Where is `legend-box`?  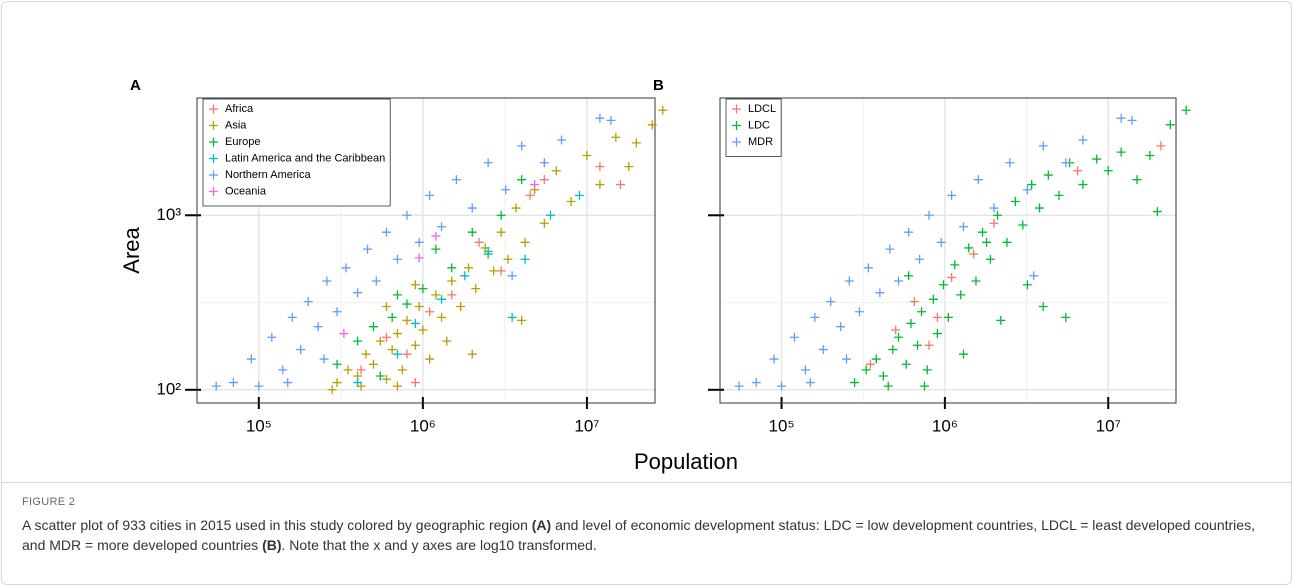
legend-box is located at coordinates (296, 152).